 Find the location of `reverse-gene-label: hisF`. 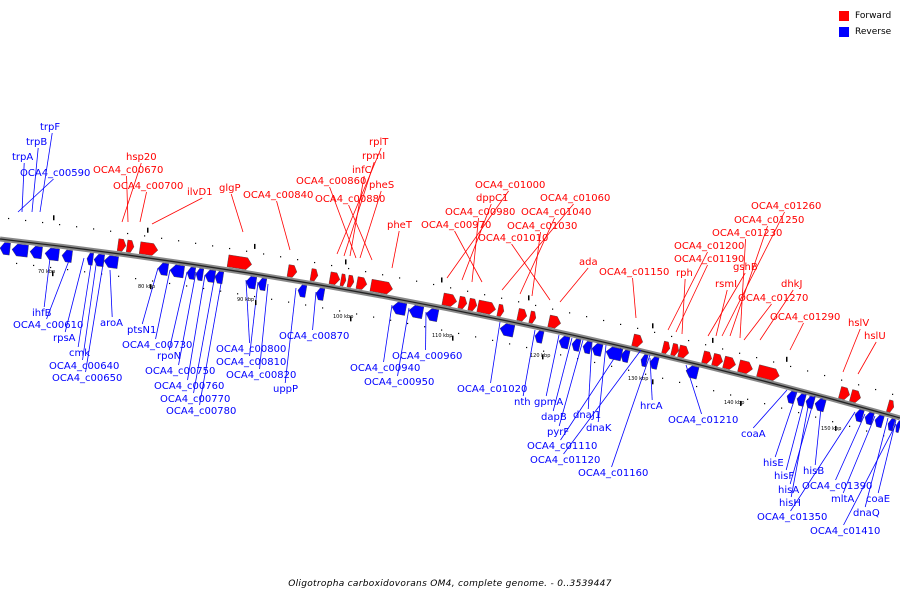

reverse-gene-label: hisF is located at coordinates (784, 476).